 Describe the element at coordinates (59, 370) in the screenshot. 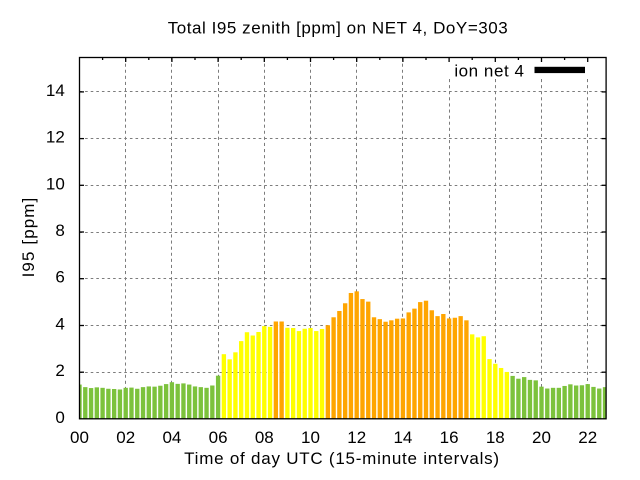

I see `svg-text: 2` at that location.